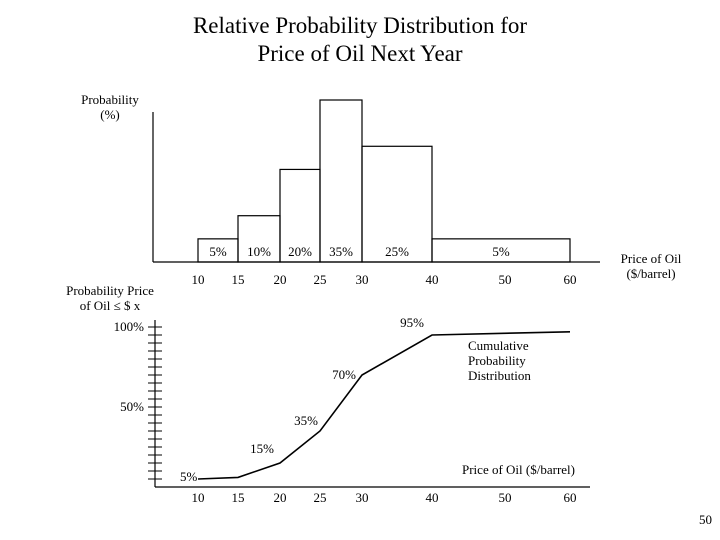  I want to click on histogram-ylabel-line-1: Probability, so click(110, 99).